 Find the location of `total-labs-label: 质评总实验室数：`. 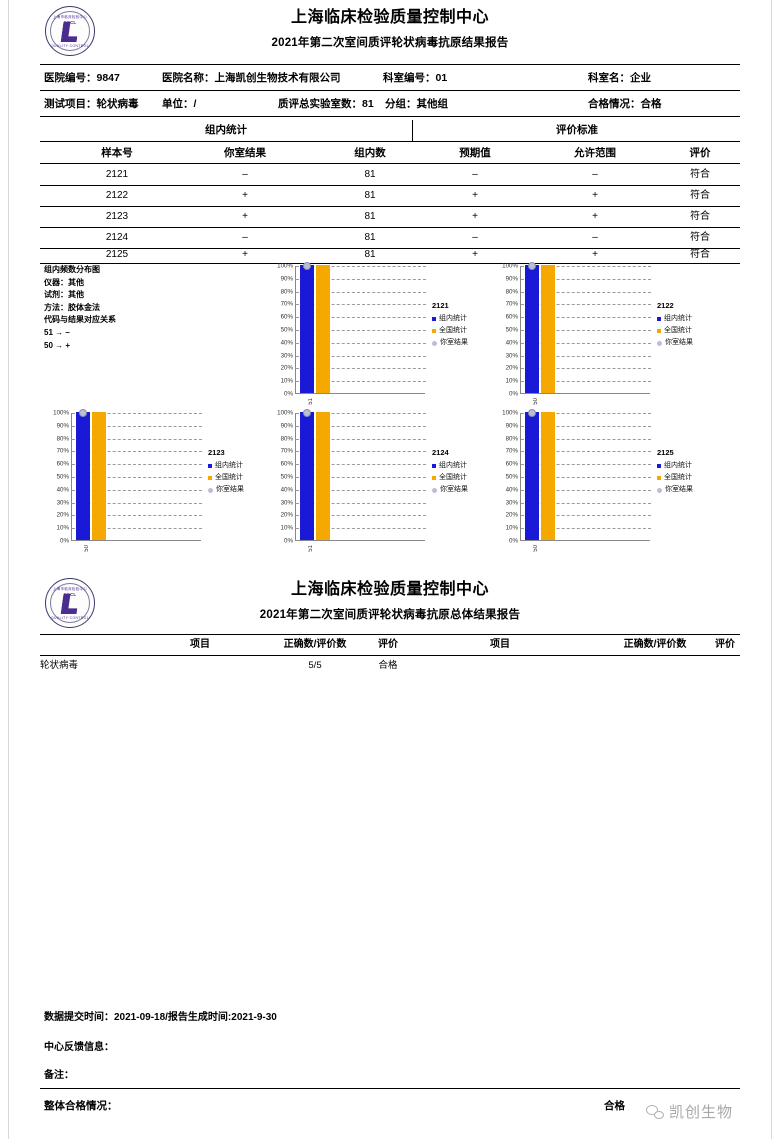

total-labs-label: 质评总实验室数： is located at coordinates (320, 104).